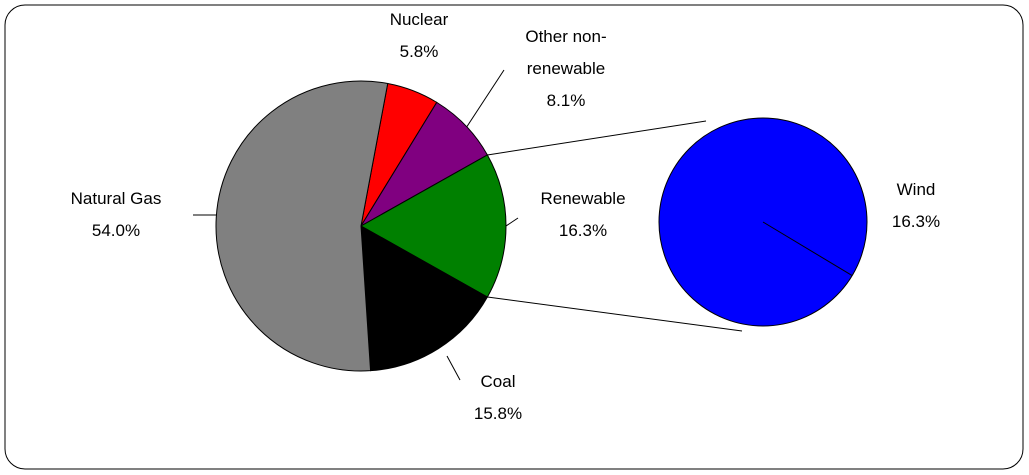  Describe the element at coordinates (807, 248) in the screenshot. I see `slice-edge` at that location.